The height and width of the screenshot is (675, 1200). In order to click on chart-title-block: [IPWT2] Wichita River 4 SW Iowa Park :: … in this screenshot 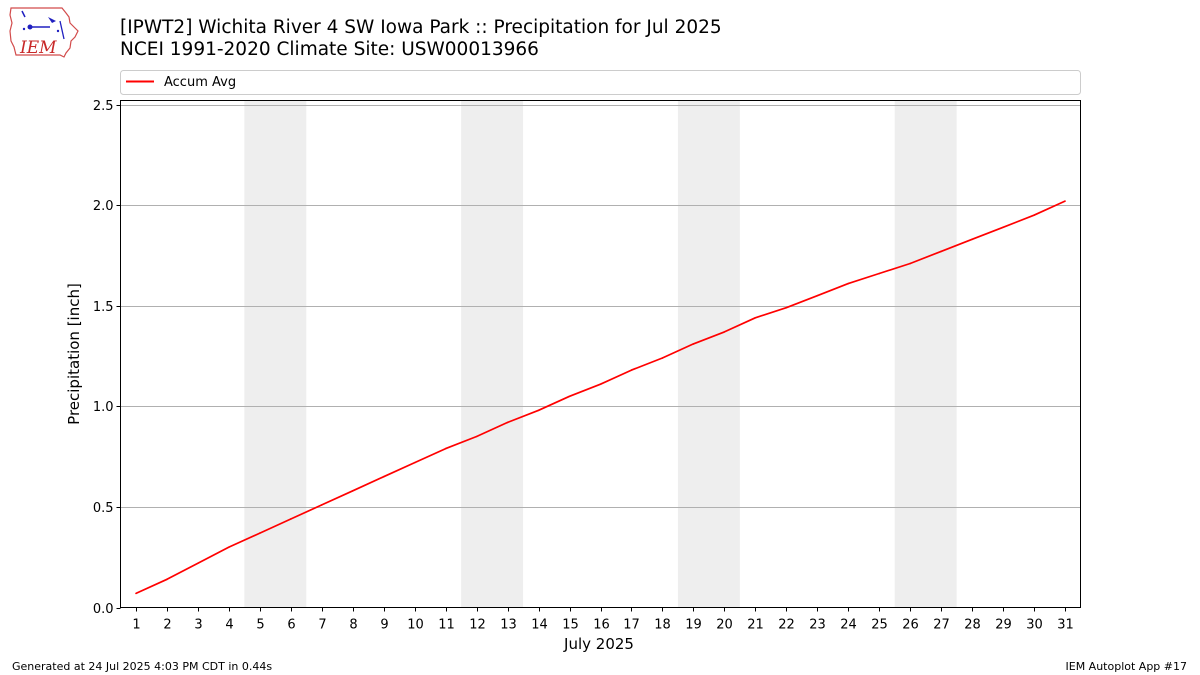, I will do `click(421, 39)`.